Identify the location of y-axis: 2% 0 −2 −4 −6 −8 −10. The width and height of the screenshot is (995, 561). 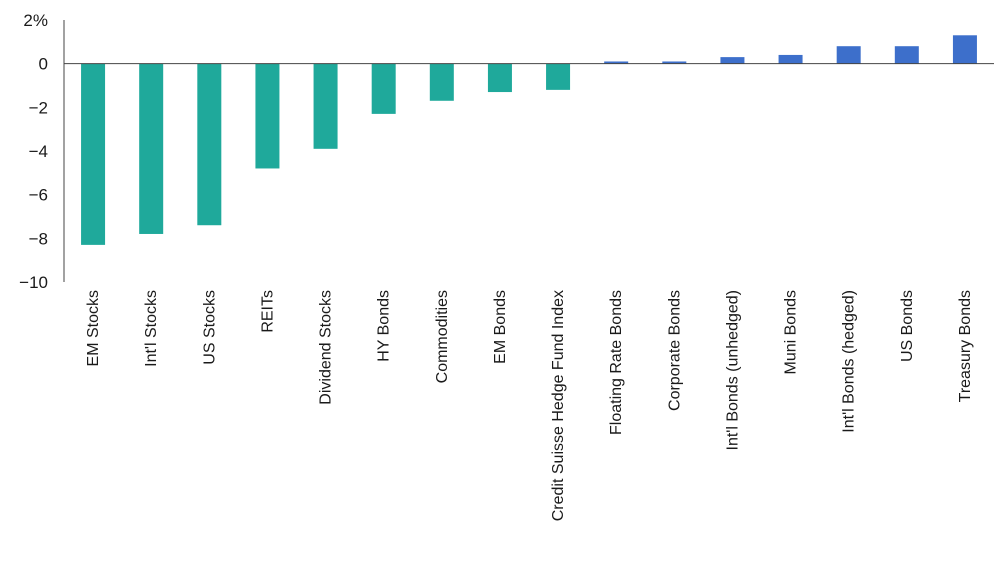
(42, 151).